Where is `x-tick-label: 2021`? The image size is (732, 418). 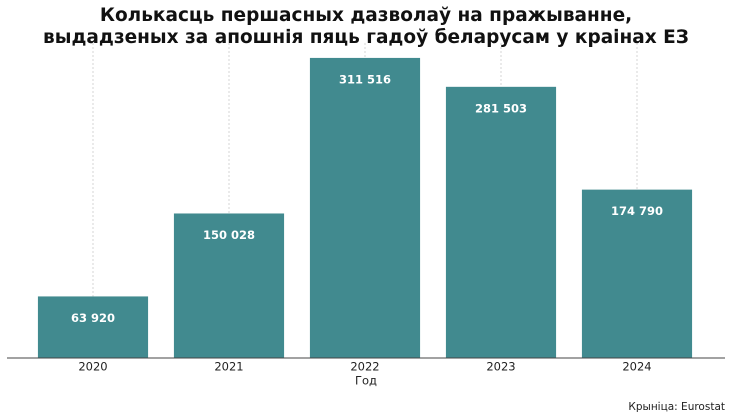
x-tick-label: 2021 is located at coordinates (228, 367).